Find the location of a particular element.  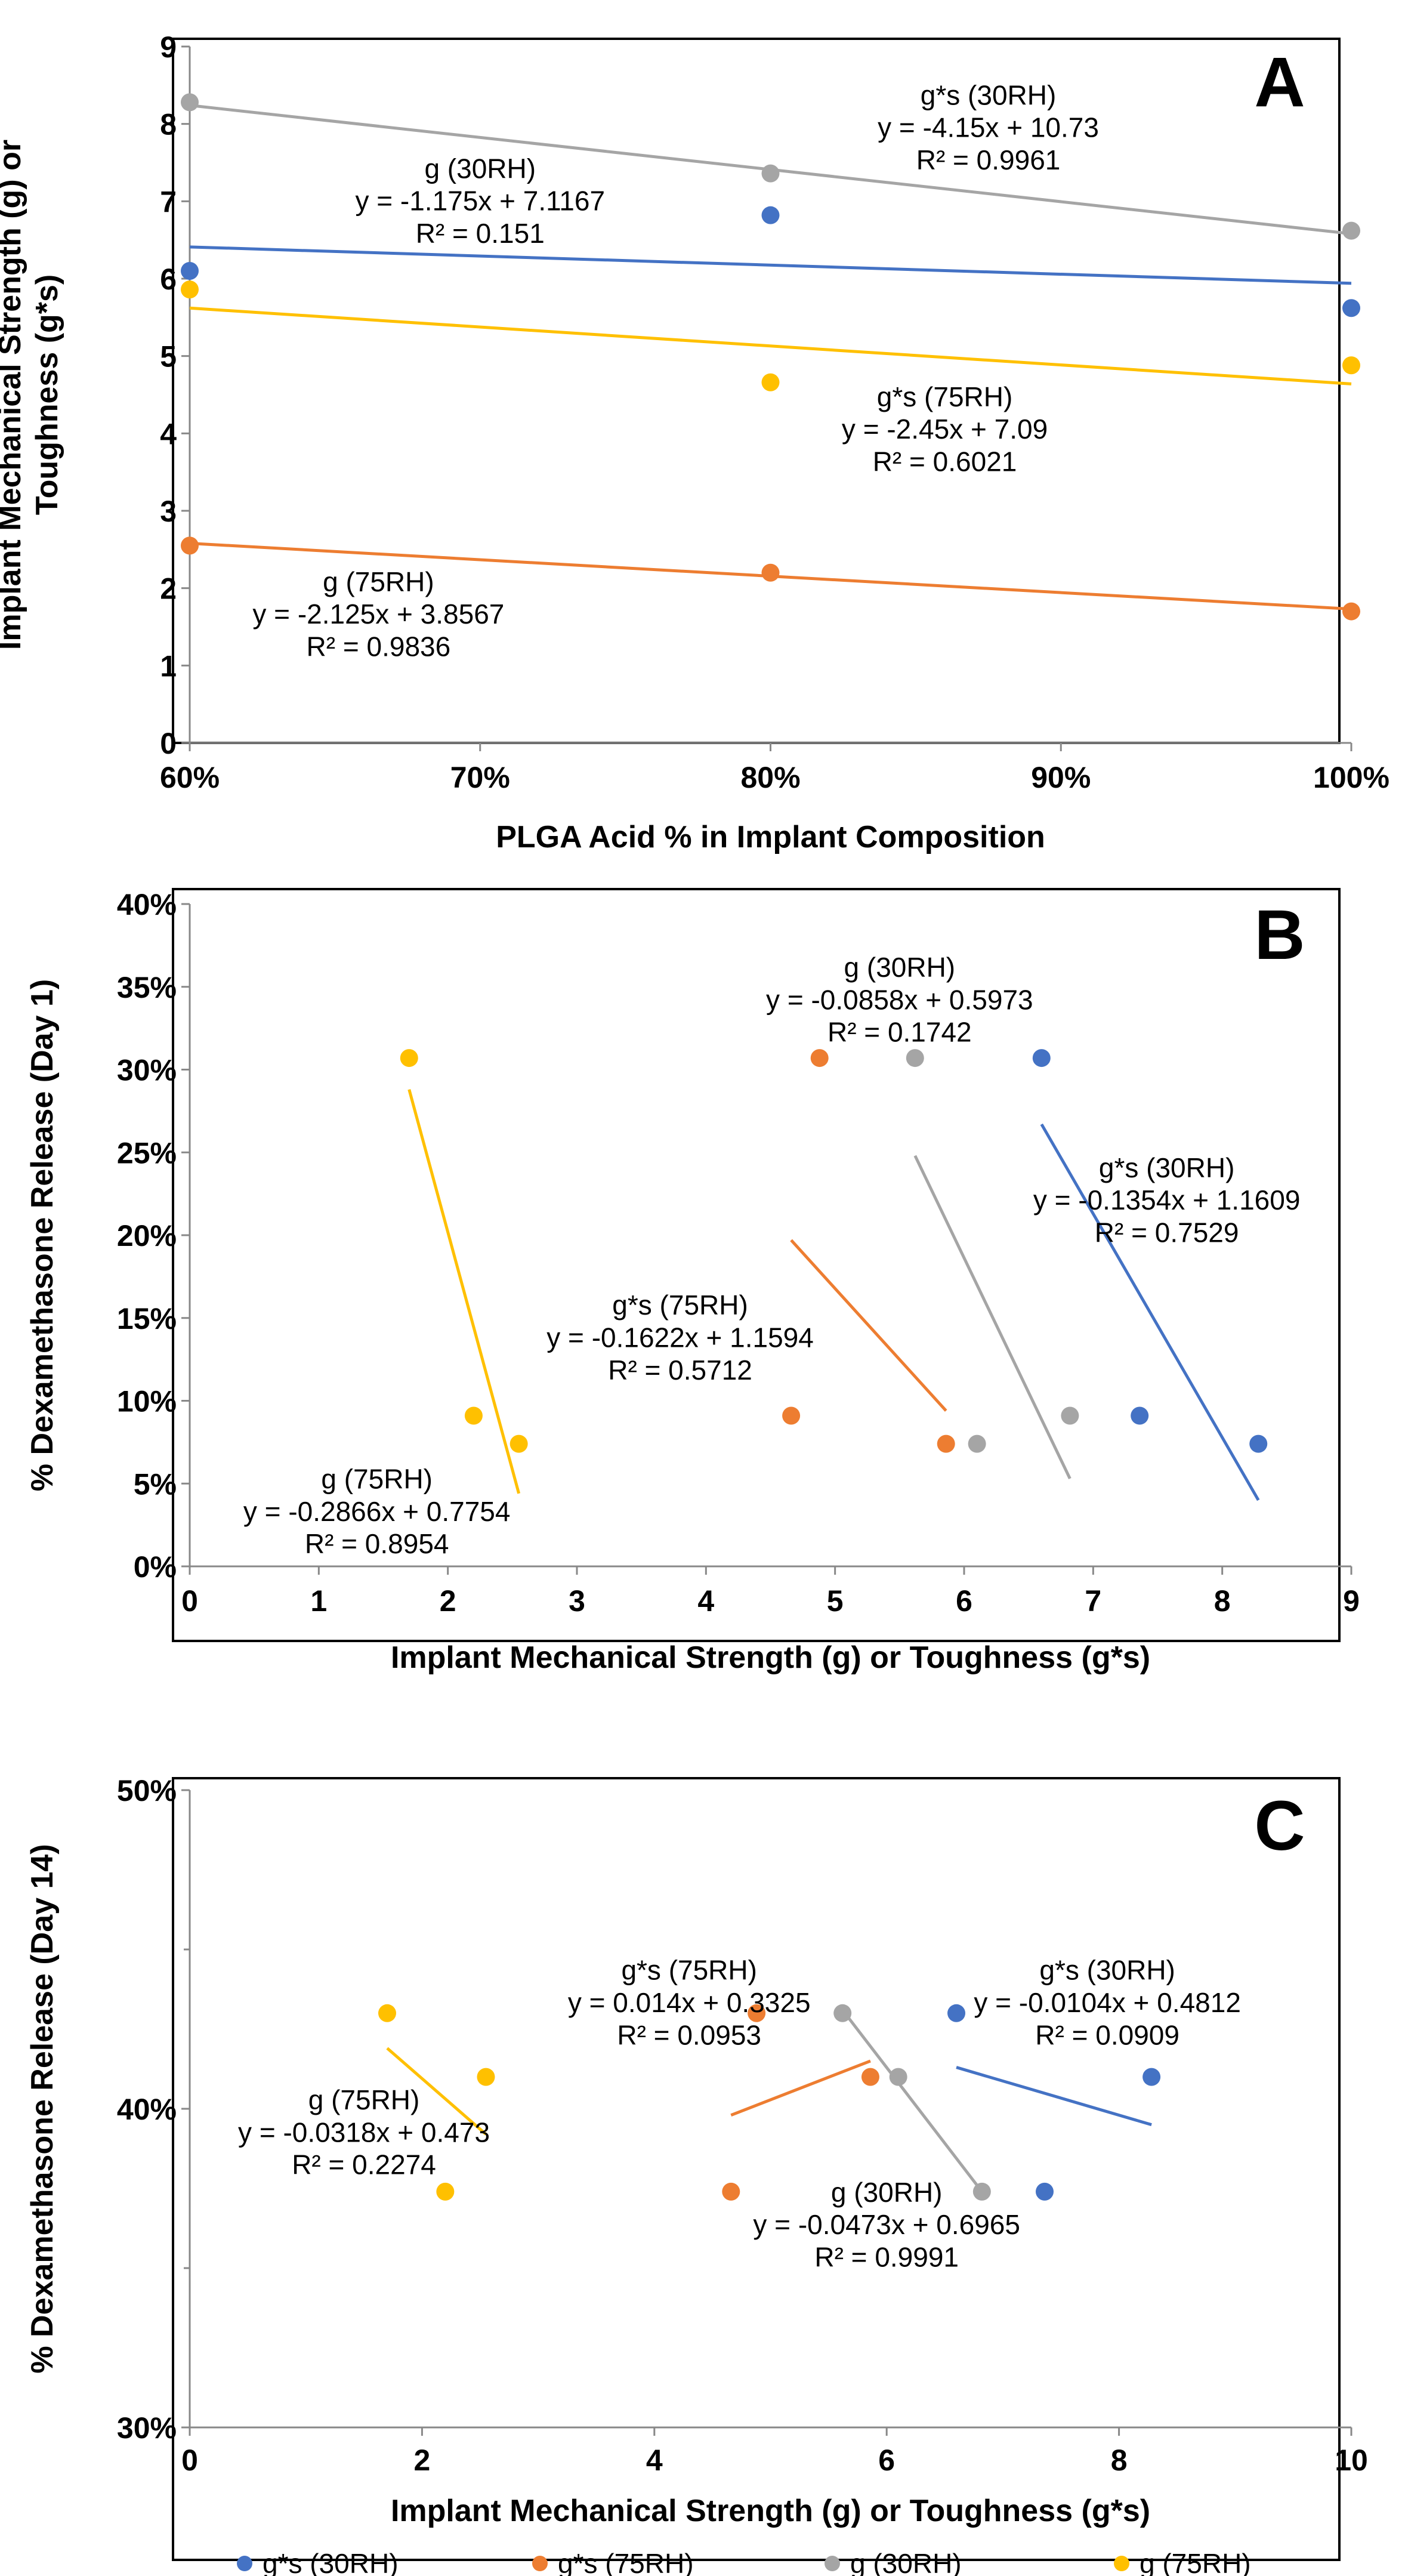

legend-label-gss-75rh: g*s (75RH) is located at coordinates (626, 2562).